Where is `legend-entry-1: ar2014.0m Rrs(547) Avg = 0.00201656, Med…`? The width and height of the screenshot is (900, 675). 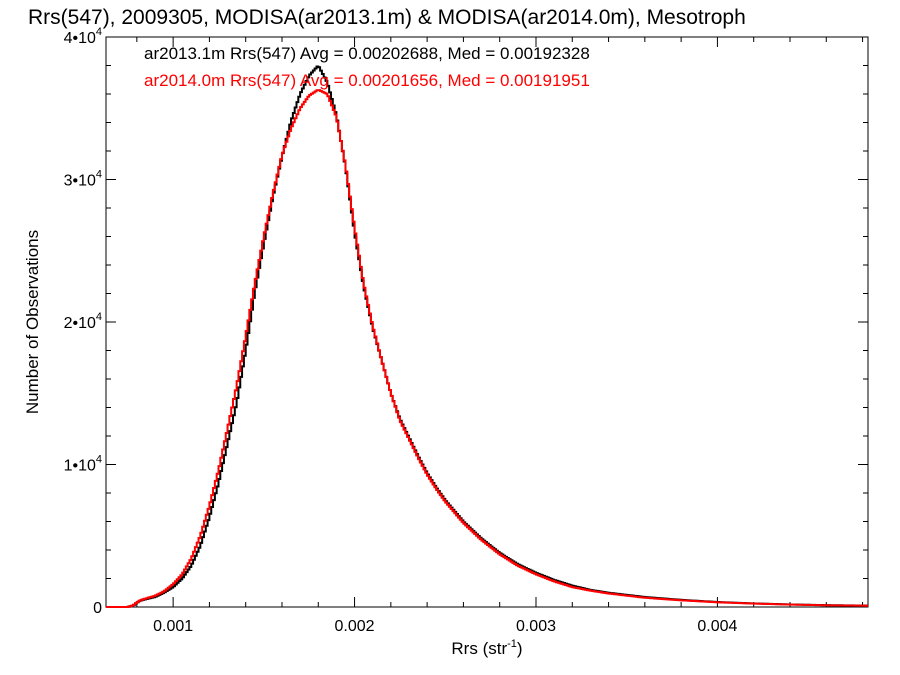
legend-entry-1: ar2014.0m Rrs(547) Avg = 0.00201656, Med… is located at coordinates (367, 80).